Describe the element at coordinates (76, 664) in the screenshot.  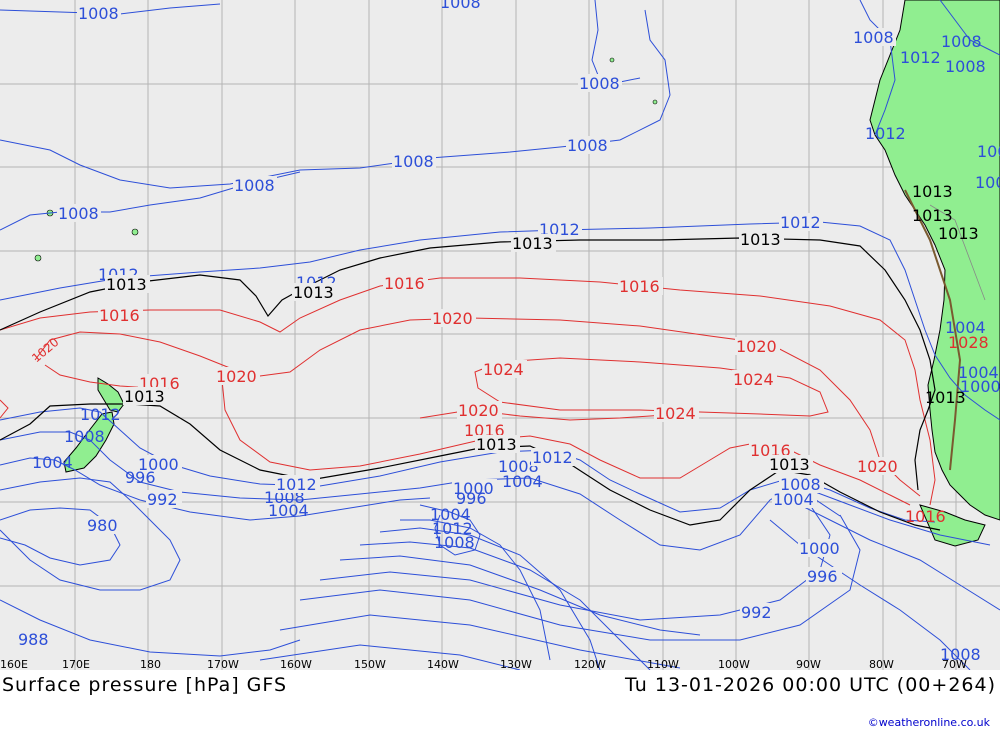
I see `lon-tick: 170E` at that location.